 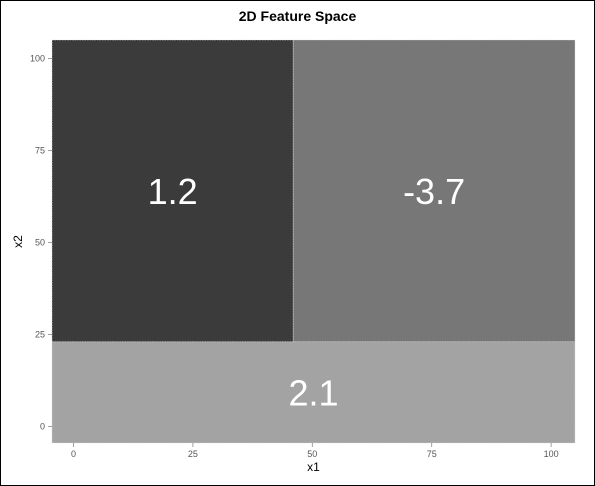 I want to click on y-tick-label: 0, so click(x=42, y=426).